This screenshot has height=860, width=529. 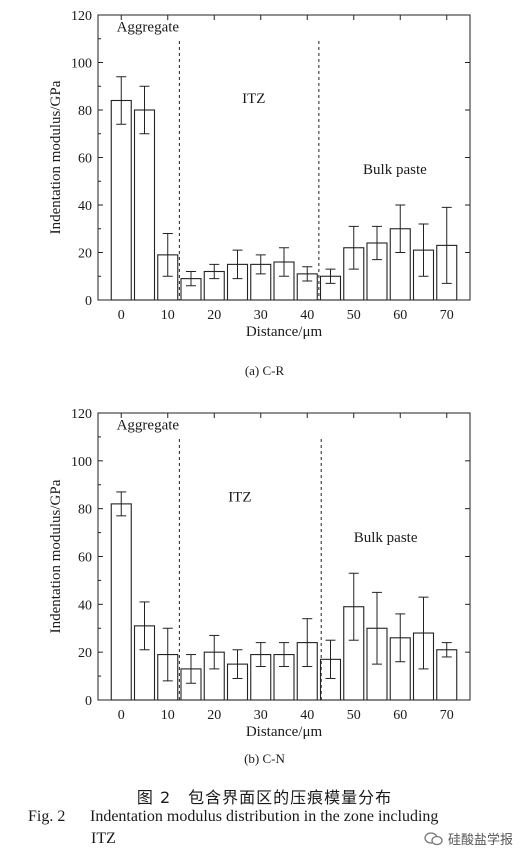 What do you see at coordinates (354, 315) in the screenshot?
I see `chart-a-x-tick-label: 50` at bounding box center [354, 315].